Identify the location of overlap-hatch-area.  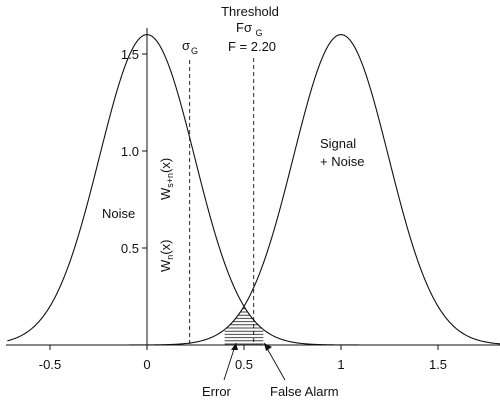
(244, 325).